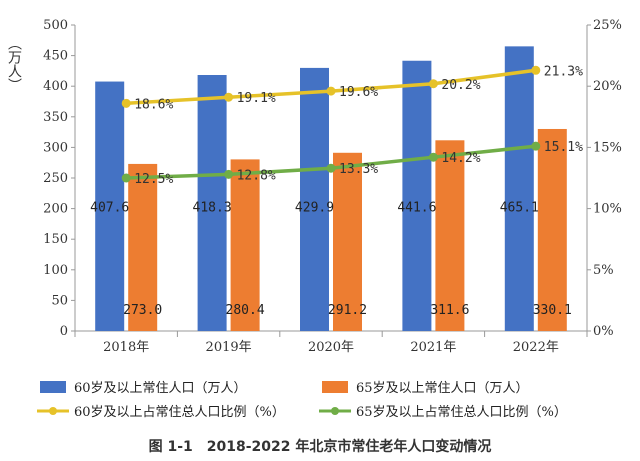 The height and width of the screenshot is (461, 640). What do you see at coordinates (14, 64) in the screenshot?
I see `y-axis-label: （万人）` at bounding box center [14, 64].